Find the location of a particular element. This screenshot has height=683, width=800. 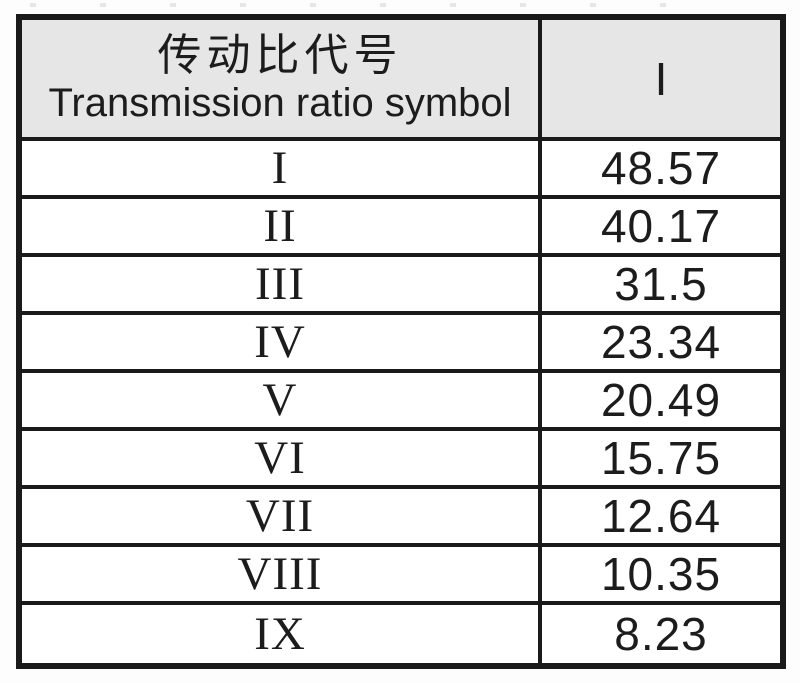

table-row-symbol: IX is located at coordinates (282, 634).